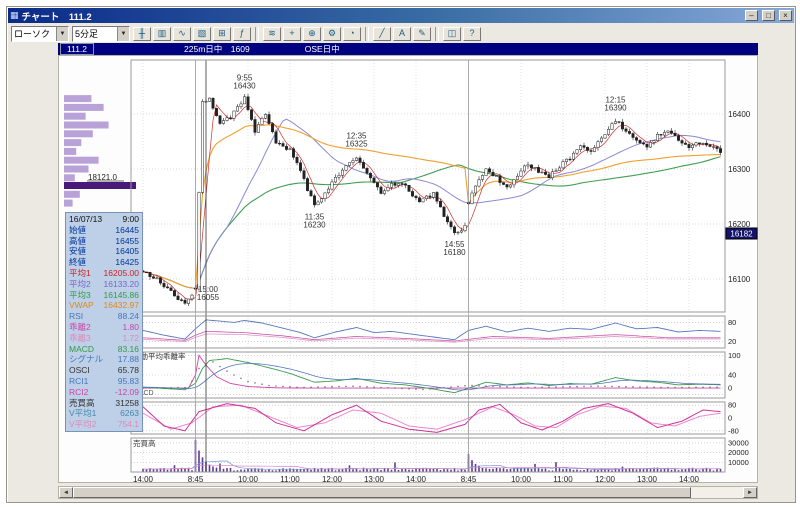 This screenshot has width=800, height=507. What do you see at coordinates (104, 251) in the screenshot?
I see `tooltip-row: 安値 16405` at bounding box center [104, 251].